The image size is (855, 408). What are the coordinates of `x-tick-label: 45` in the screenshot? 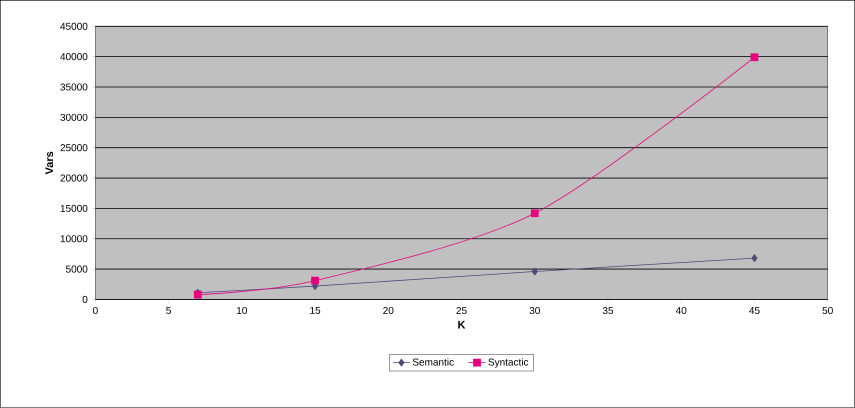 It's located at (754, 310).